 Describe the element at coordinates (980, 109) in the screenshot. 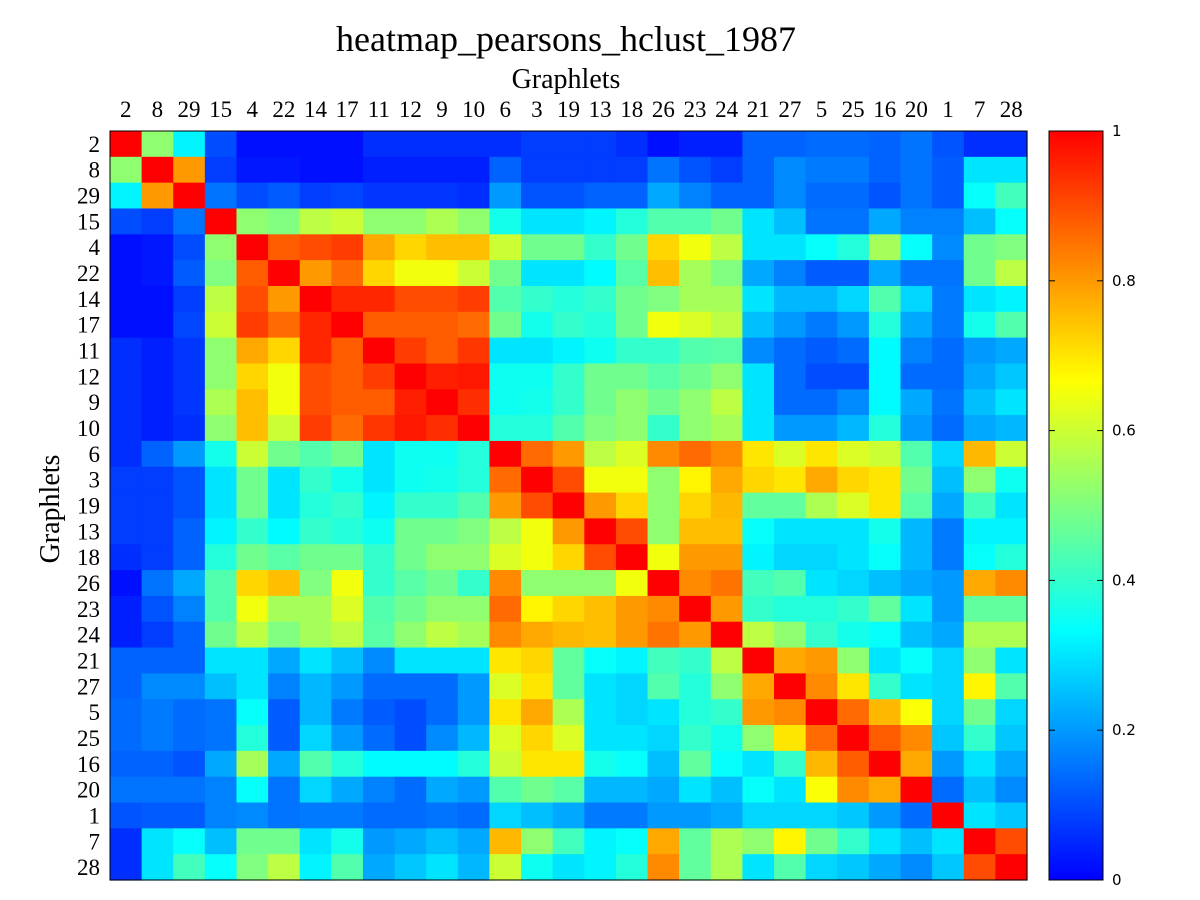

I see `x-tick-label: 7` at that location.